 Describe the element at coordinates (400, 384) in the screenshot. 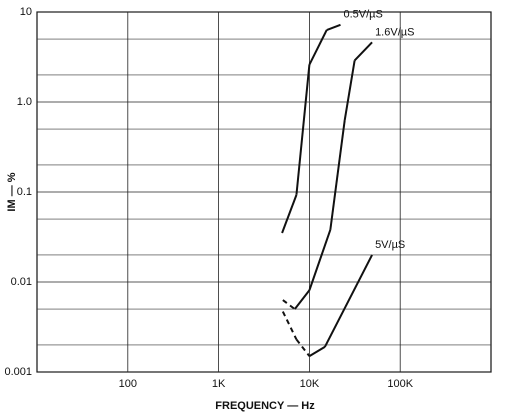

I see `x-tick-label: 100K` at that location.